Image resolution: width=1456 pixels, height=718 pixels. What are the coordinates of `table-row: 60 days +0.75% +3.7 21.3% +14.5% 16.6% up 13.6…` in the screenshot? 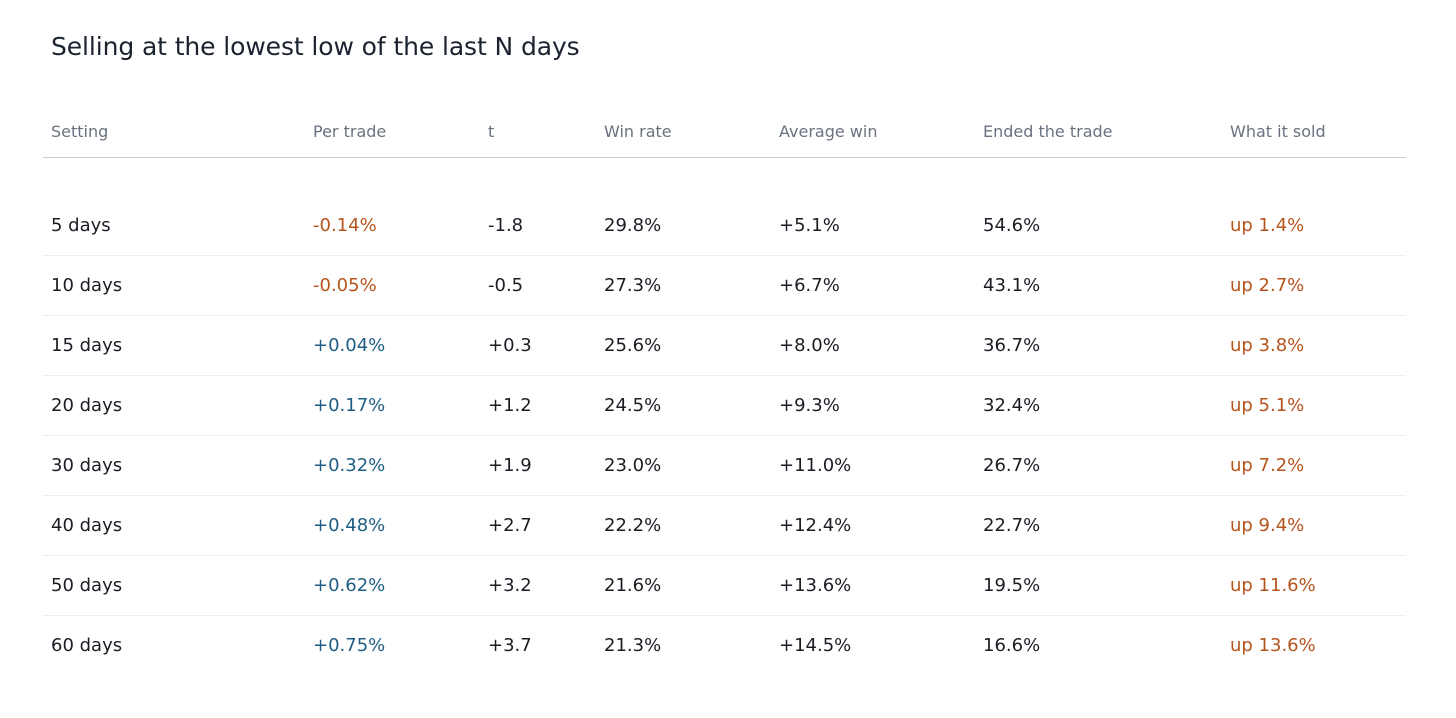 It's located at (724, 645).